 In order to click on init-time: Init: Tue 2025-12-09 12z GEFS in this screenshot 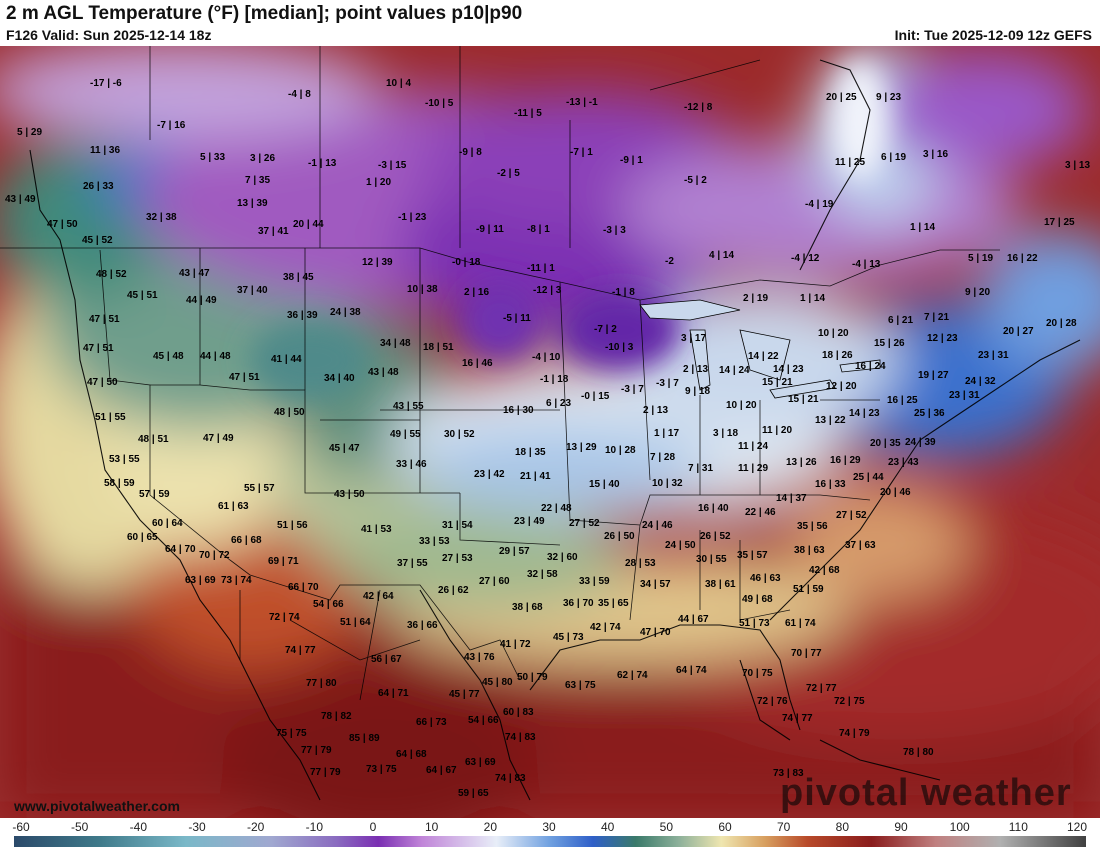, I will do `click(993, 35)`.